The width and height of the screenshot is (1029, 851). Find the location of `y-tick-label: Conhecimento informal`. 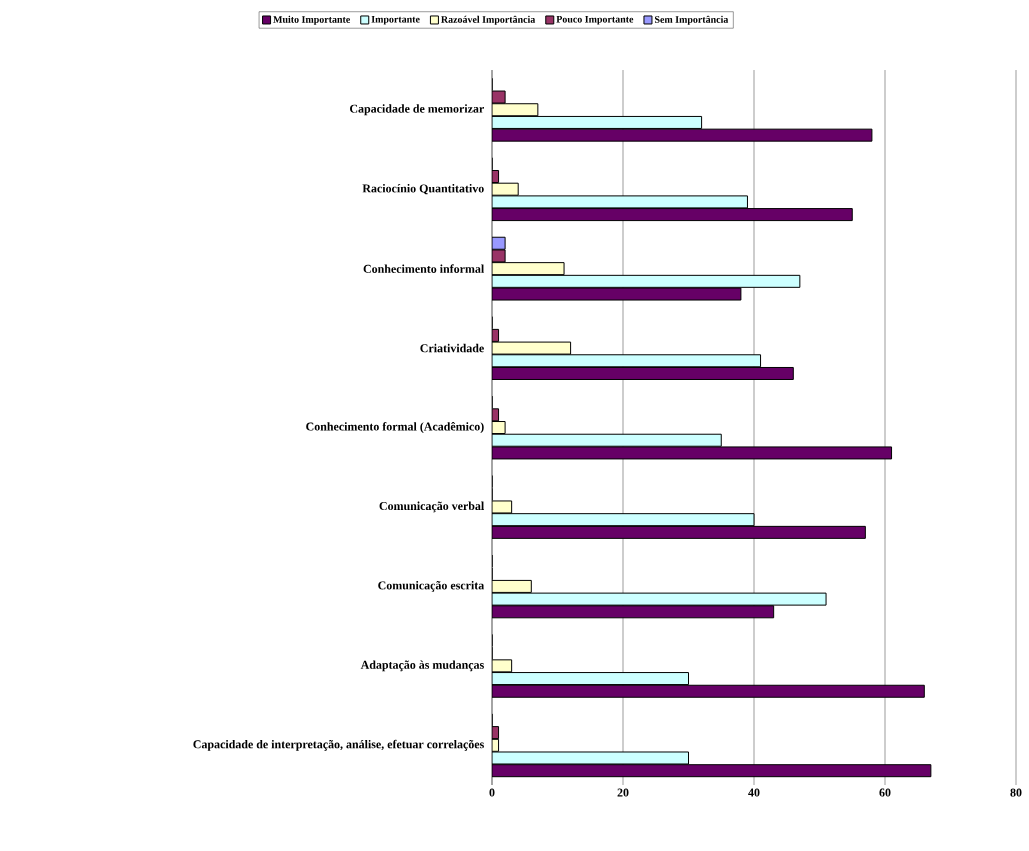

y-tick-label: Conhecimento informal is located at coordinates (424, 268).